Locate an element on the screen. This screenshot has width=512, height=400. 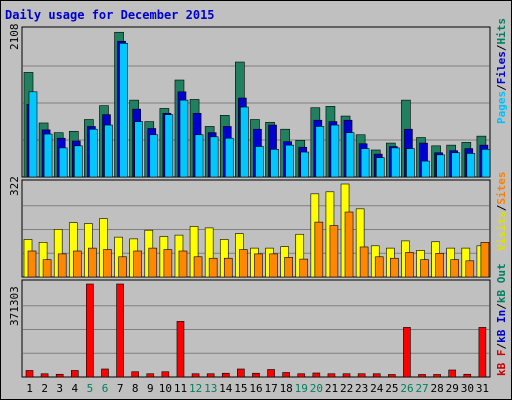
day-label: 6 is located at coordinates (105, 388).